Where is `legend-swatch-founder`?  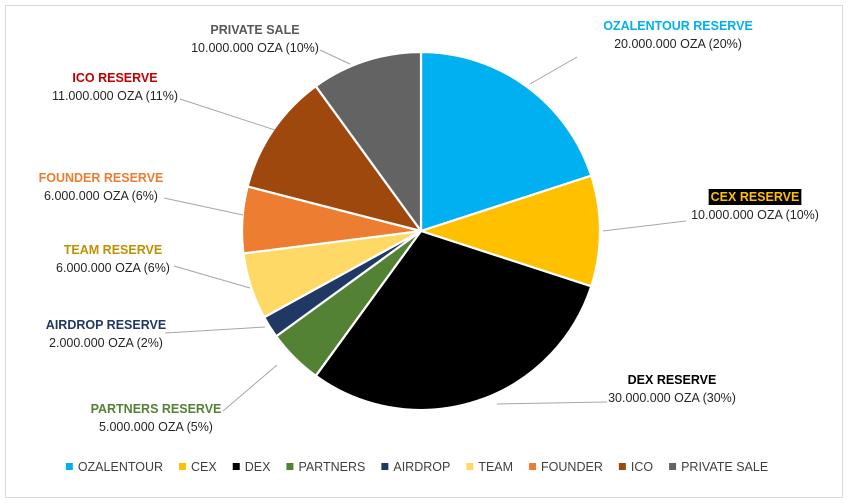 legend-swatch-founder is located at coordinates (533, 466).